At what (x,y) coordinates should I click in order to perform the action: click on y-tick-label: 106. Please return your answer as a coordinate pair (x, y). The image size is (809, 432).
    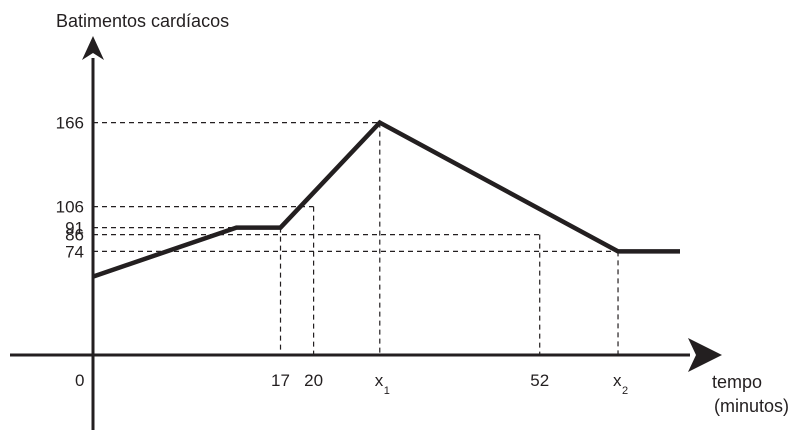
    Looking at the image, I should click on (70, 207).